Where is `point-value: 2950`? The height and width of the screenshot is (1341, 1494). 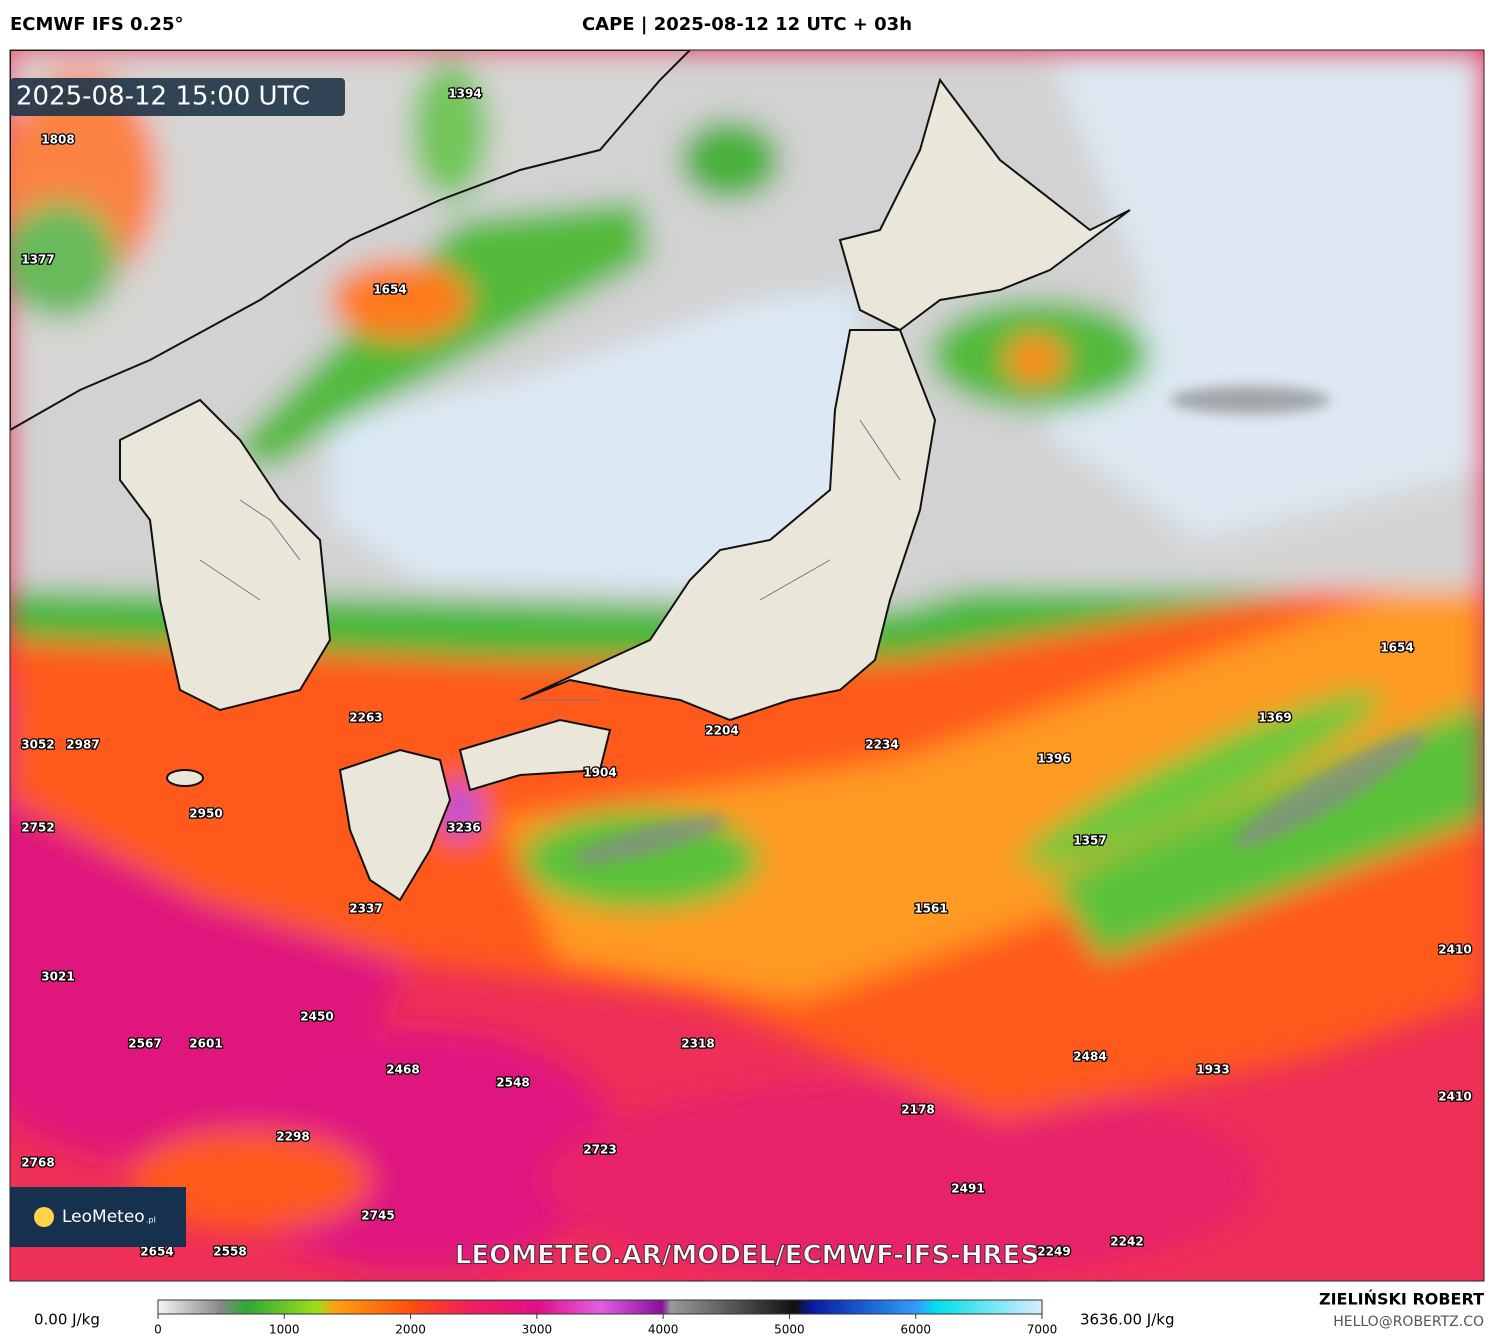
point-value: 2950 is located at coordinates (205, 814).